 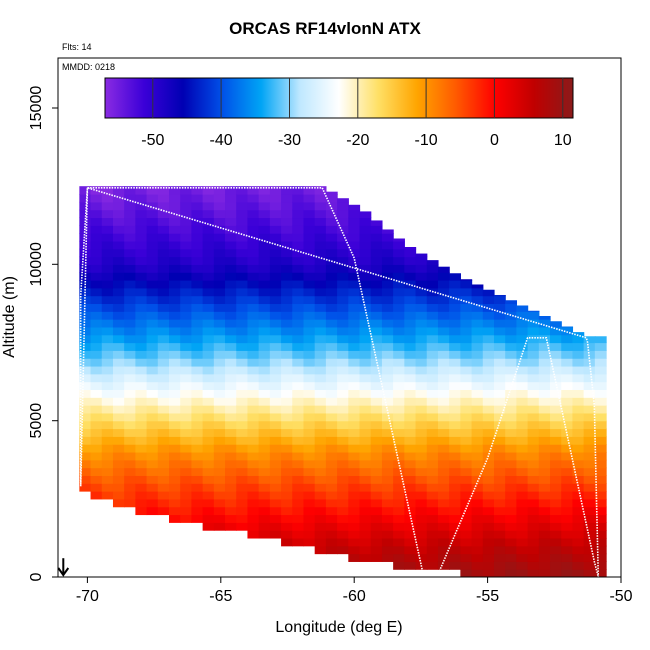 What do you see at coordinates (36, 421) in the screenshot?
I see `y-tick-label: 5000` at bounding box center [36, 421].